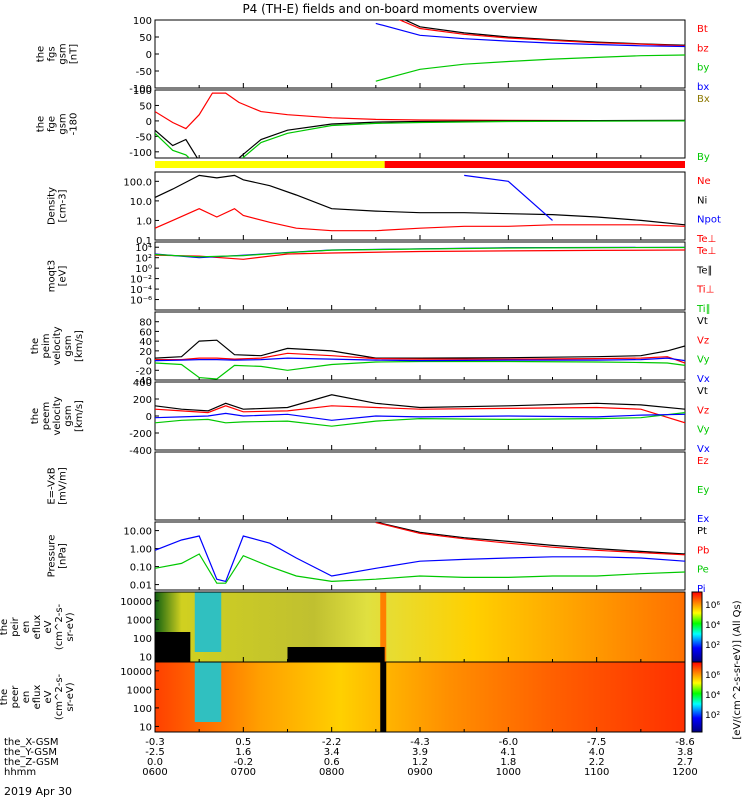 Image resolution: width=750 pixels, height=804 pixels. I want to click on ylabel-line: [nPa], so click(63, 556).